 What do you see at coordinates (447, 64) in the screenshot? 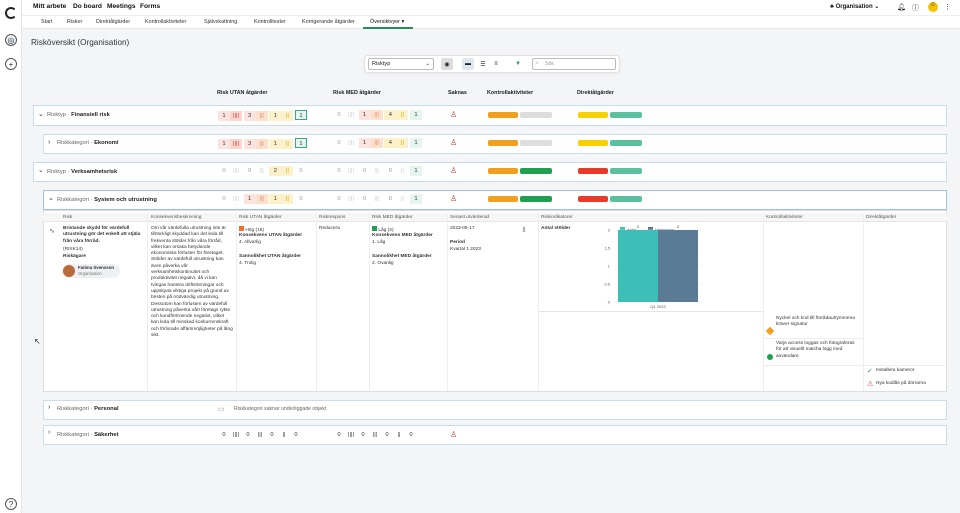
I see `globe-icon: ◉` at bounding box center [447, 64].